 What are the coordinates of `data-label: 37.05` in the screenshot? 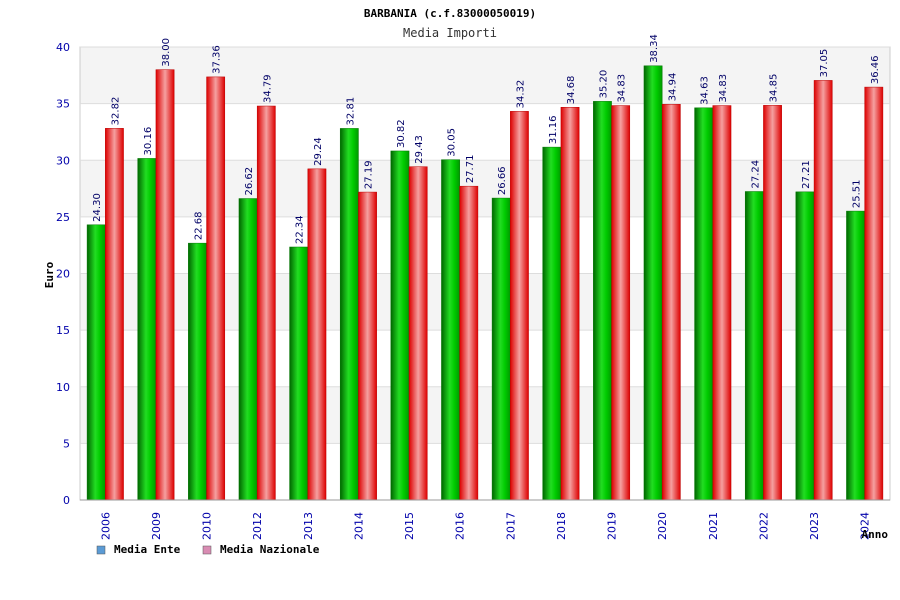 It's located at (824, 63).